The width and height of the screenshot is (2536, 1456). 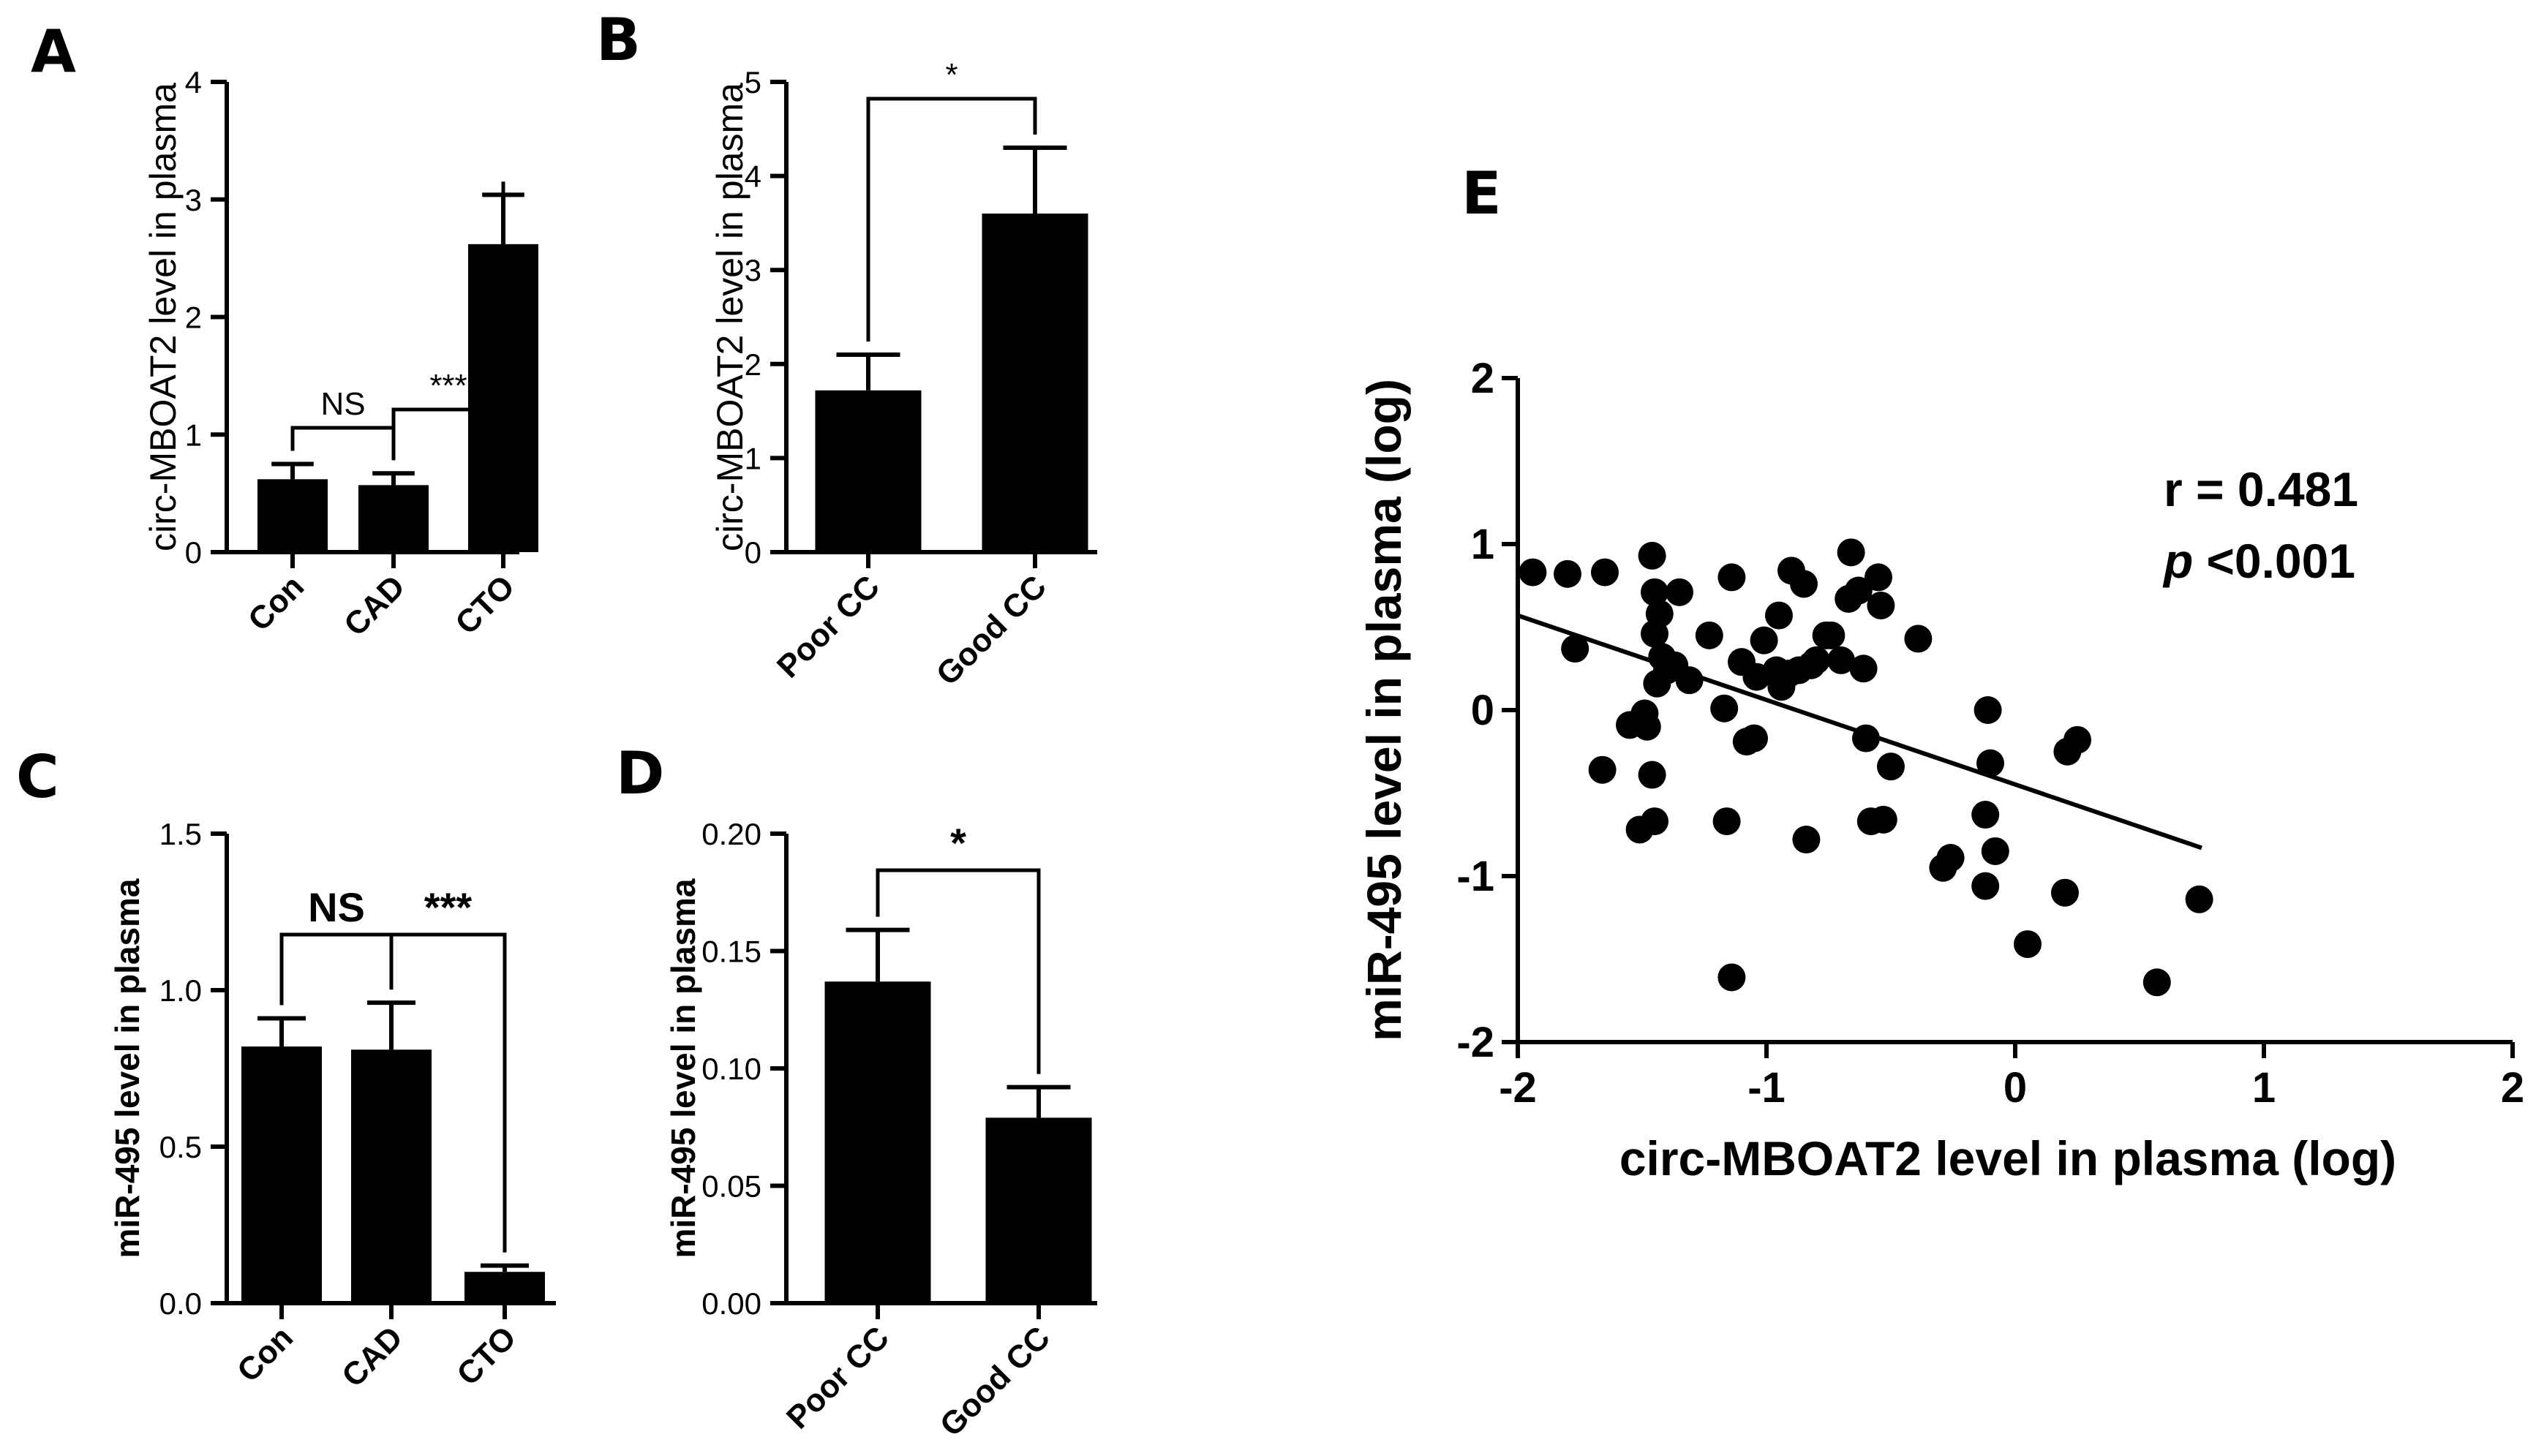 I want to click on stat-p-symbol: p, so click(x=2177, y=561).